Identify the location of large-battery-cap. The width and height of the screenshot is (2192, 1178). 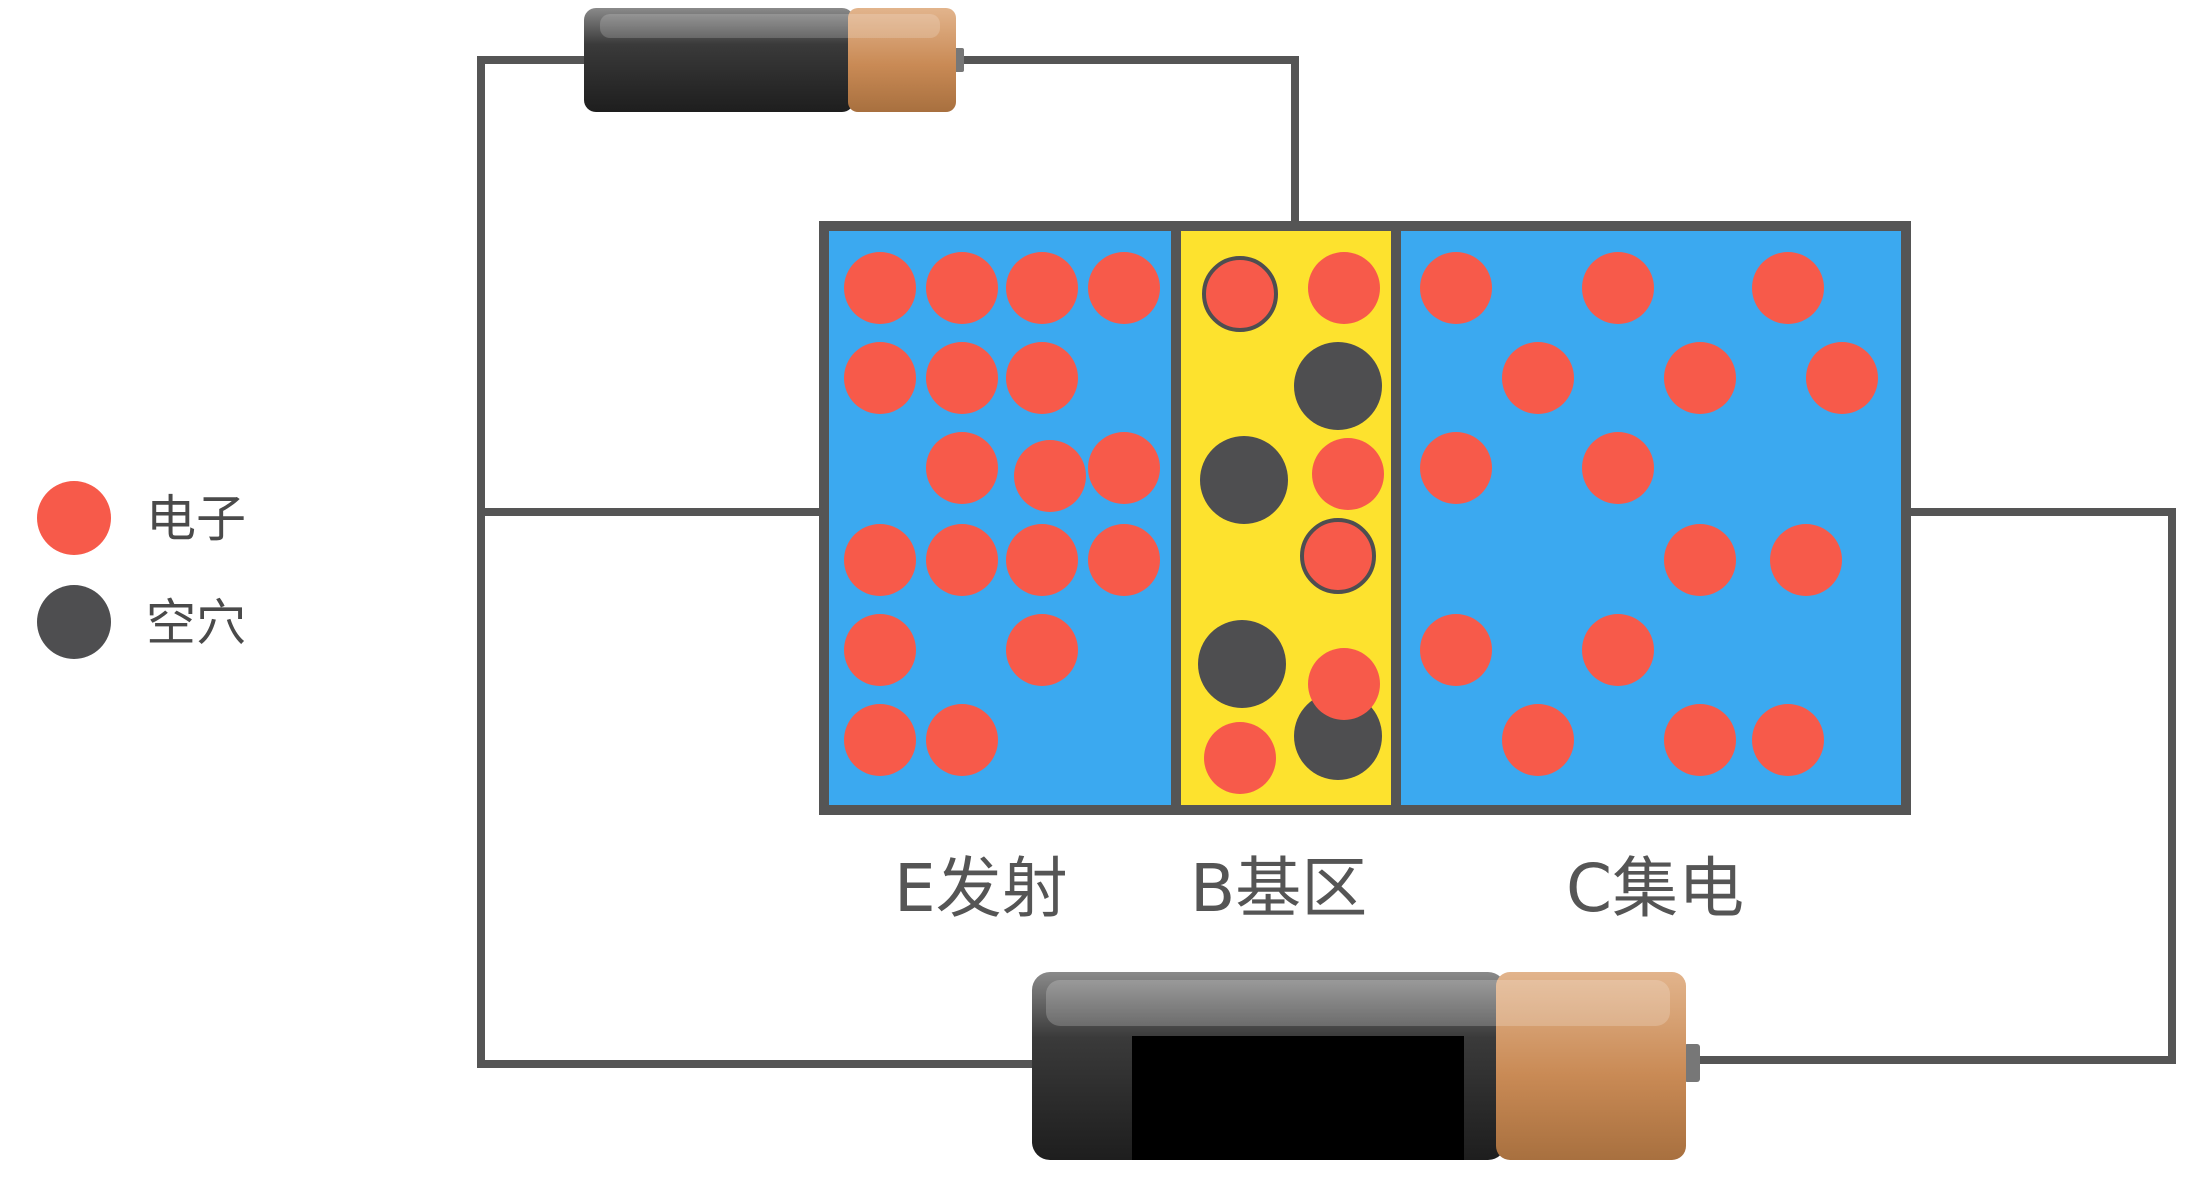
(1591, 1066).